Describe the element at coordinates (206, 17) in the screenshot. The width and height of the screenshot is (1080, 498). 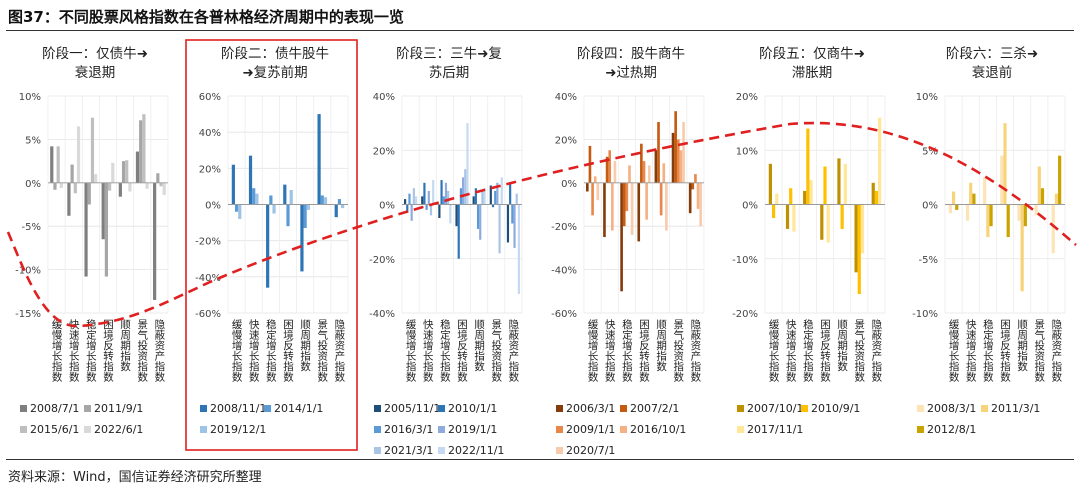
I see `figure-title: 图37：不同股票风格指数在各普林格经济周期中的表现一览` at that location.